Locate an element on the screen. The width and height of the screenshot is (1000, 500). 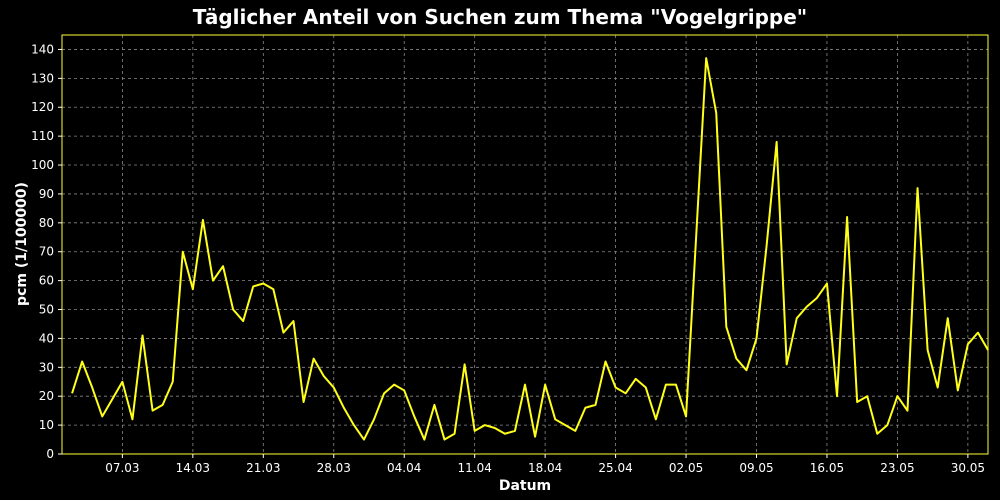
y-axis-ticks: 0 10 20 30 40 50 60 70 80 90 100 110 120 130 140 is located at coordinates (46, 251).